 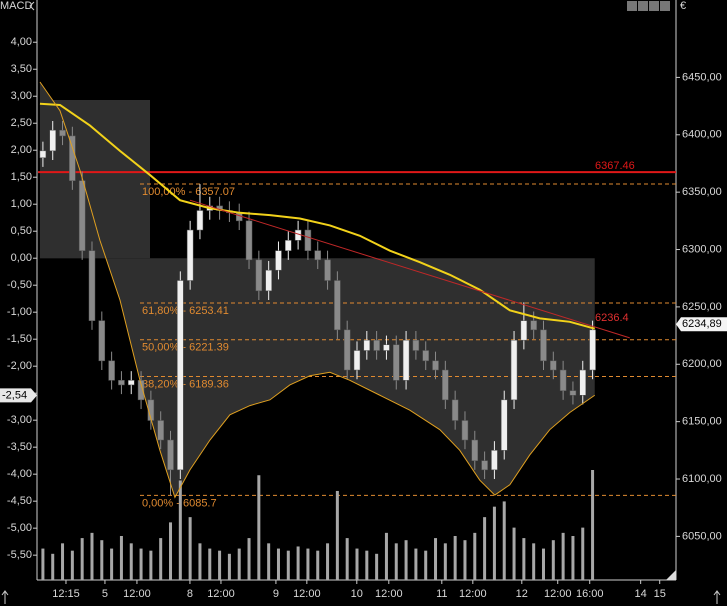 What do you see at coordinates (409, 269) in the screenshot?
I see `trendline` at bounding box center [409, 269].